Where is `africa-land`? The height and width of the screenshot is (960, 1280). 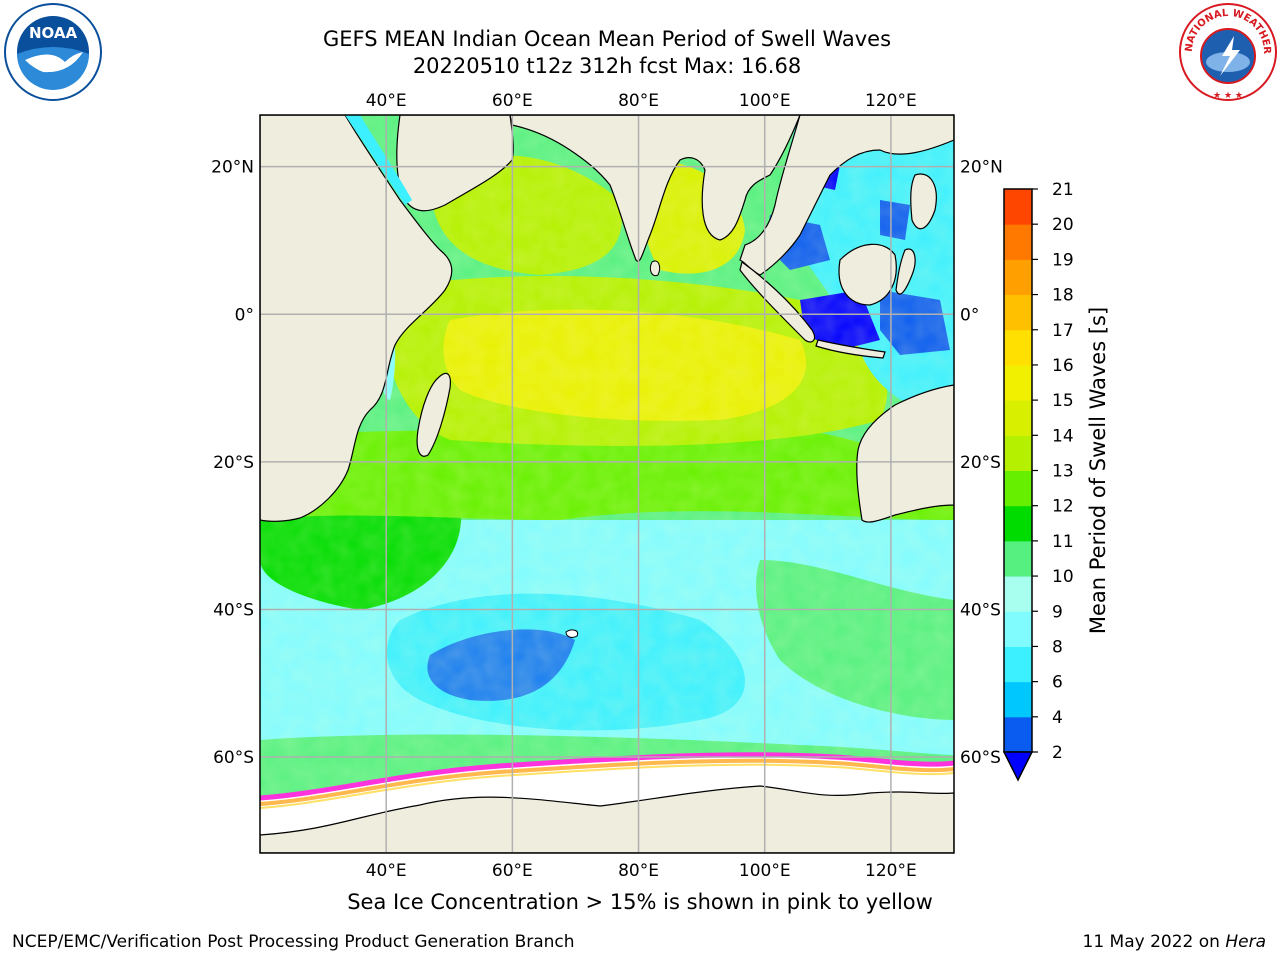
africa-land is located at coordinates (356, 318).